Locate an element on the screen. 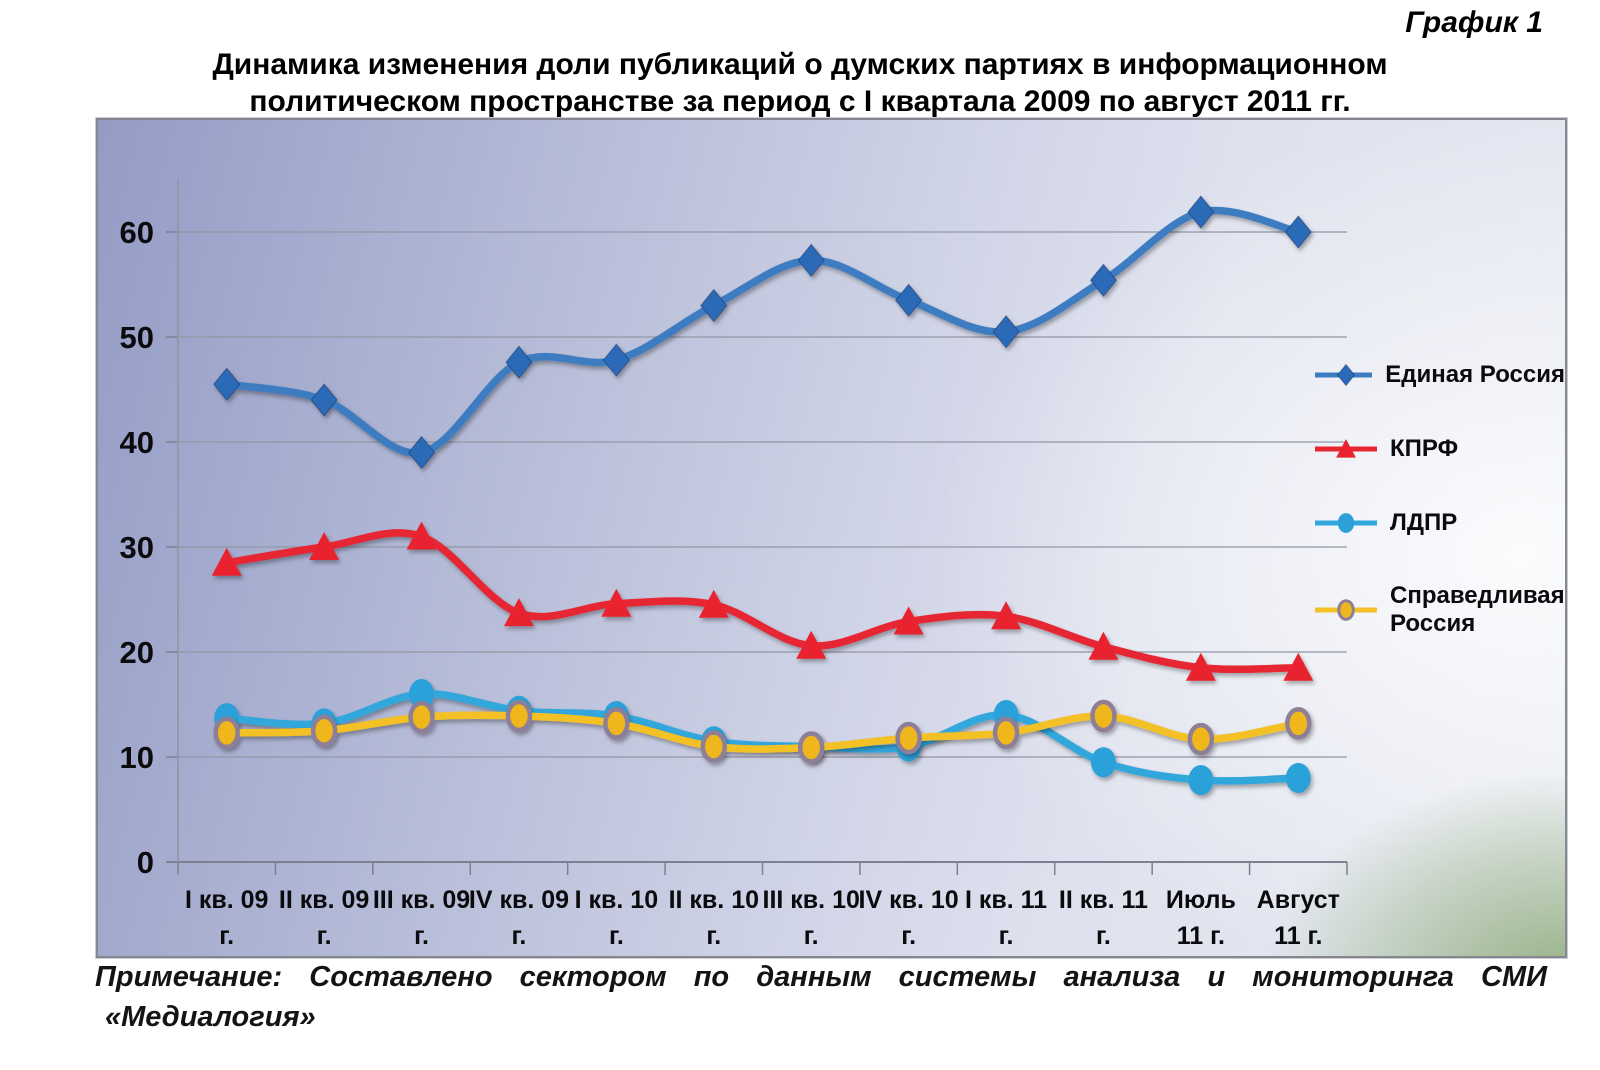 The width and height of the screenshot is (1600, 1070). legend-item-2: ЛДПР is located at coordinates (1440, 523).